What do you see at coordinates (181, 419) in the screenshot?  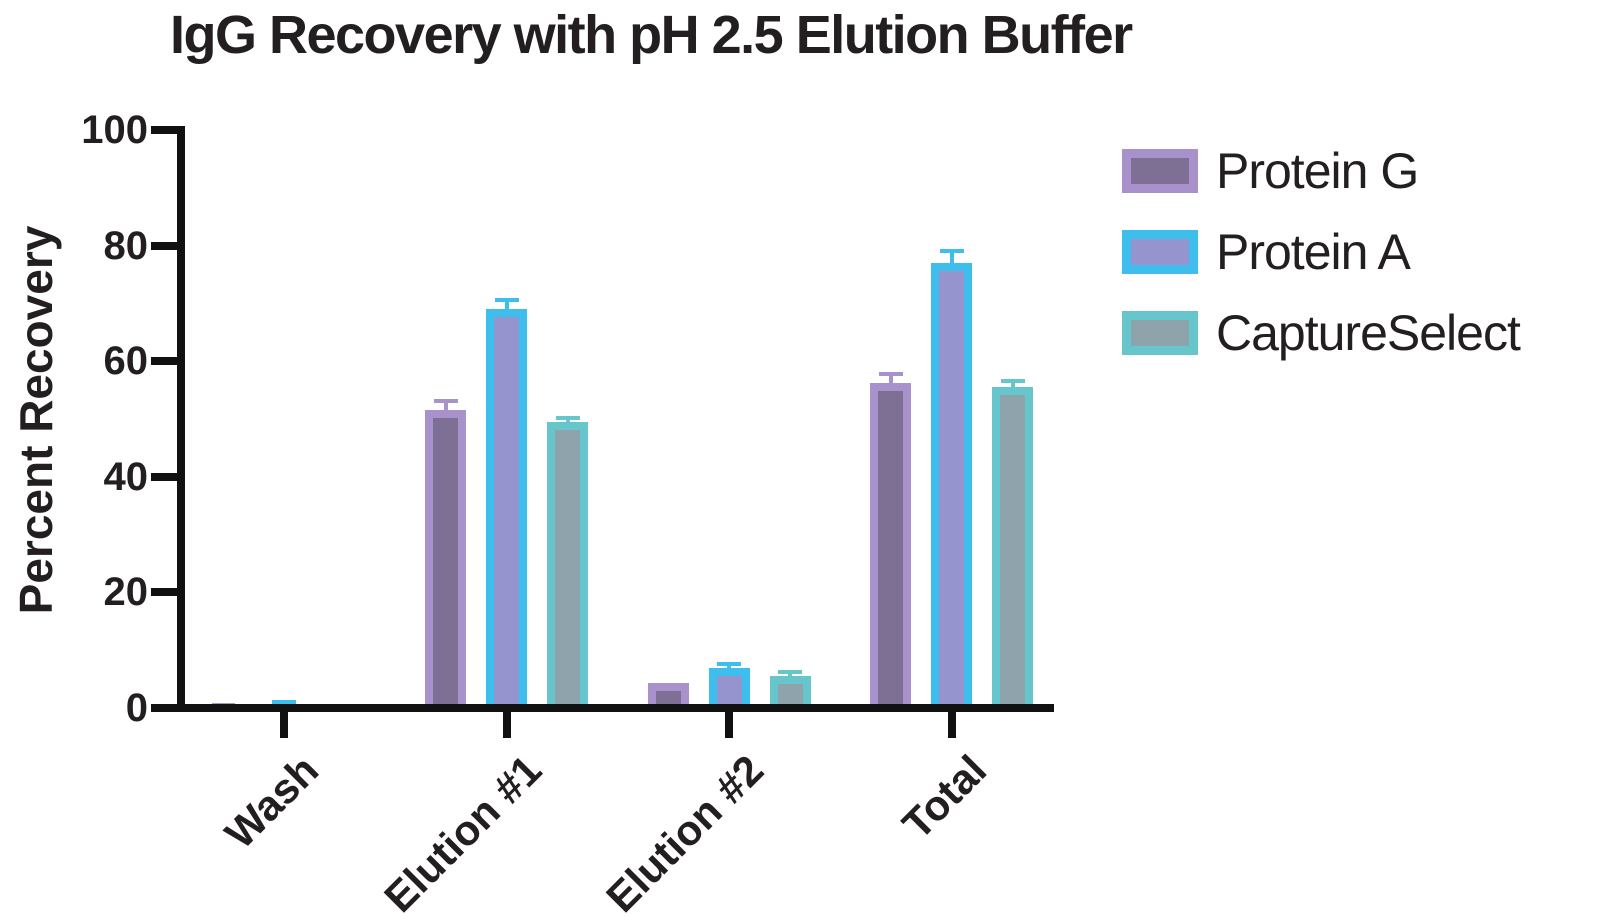 I see `y-axis-line` at bounding box center [181, 419].